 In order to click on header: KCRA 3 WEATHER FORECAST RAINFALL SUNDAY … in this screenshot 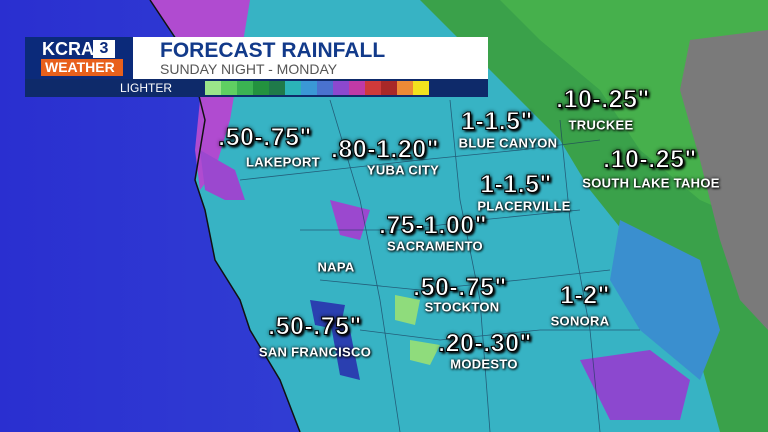, I will do `click(256, 58)`.